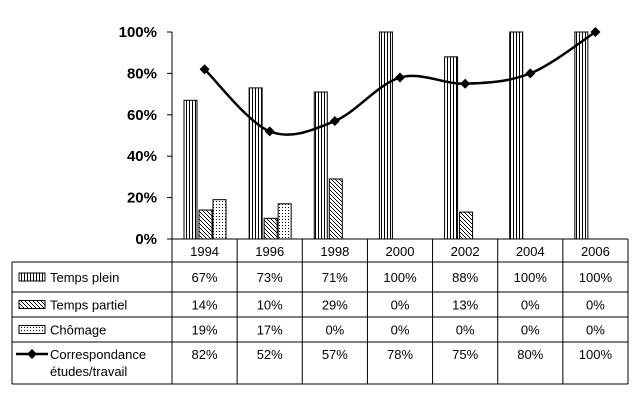  What do you see at coordinates (98, 354) in the screenshot?
I see `series-label: Correspondance` at bounding box center [98, 354].